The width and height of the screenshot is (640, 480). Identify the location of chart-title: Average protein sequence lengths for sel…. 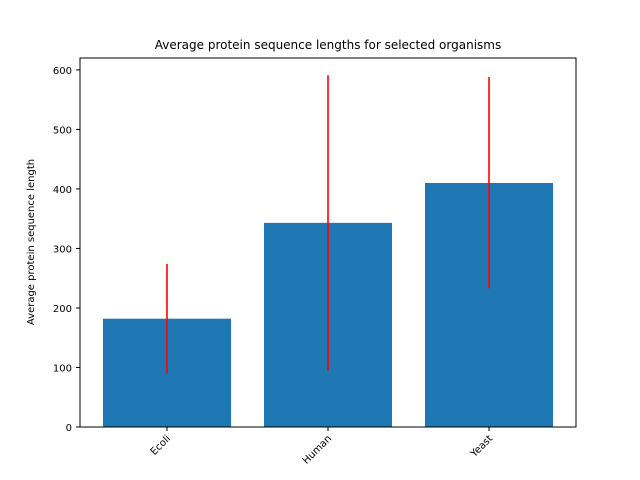
(328, 45).